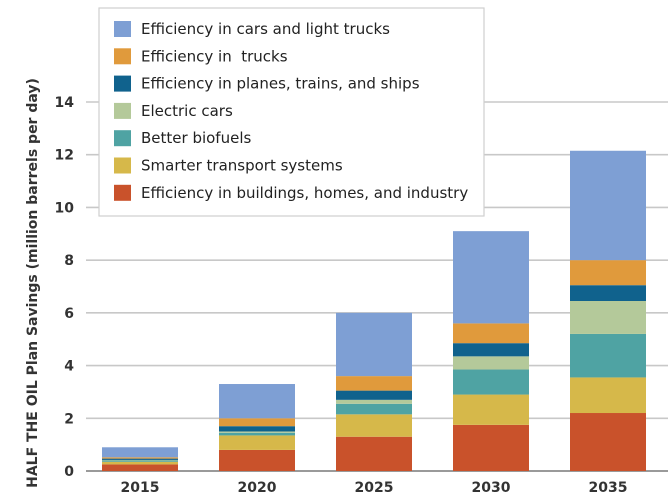 This screenshot has height=503, width=668. What do you see at coordinates (69, 261) in the screenshot?
I see `y-tick-label: 8` at bounding box center [69, 261].